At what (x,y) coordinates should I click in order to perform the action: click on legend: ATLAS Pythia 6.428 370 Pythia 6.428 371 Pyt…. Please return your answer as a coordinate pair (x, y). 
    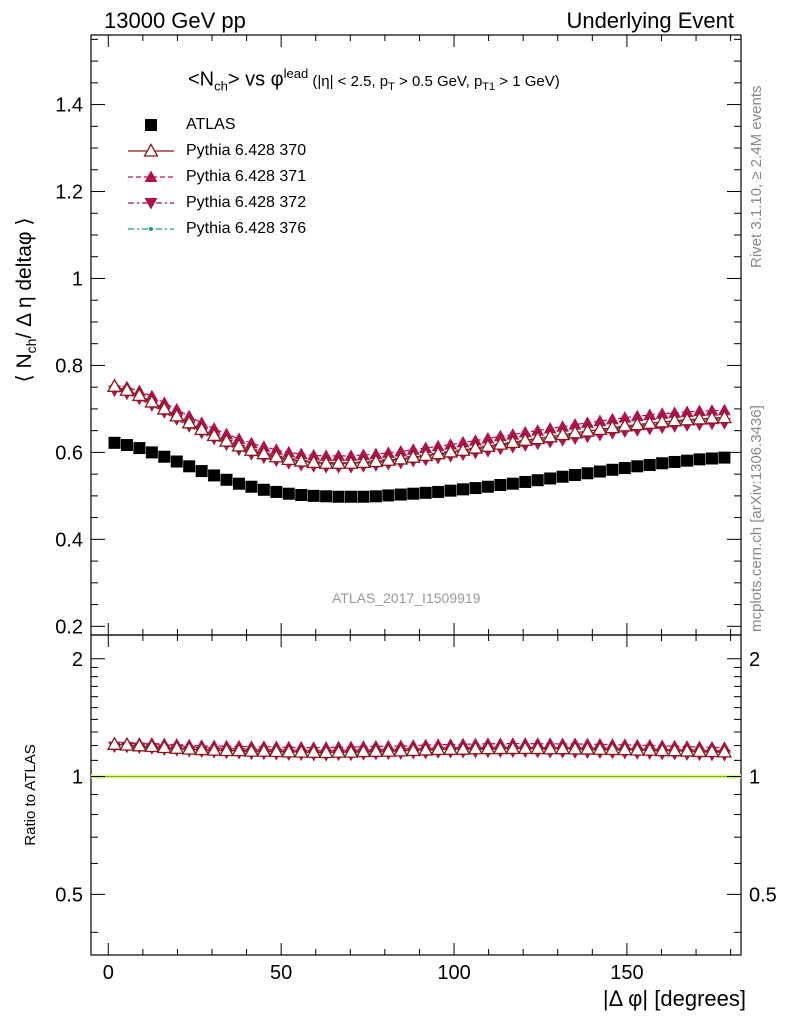
    Looking at the image, I should click on (216, 177).